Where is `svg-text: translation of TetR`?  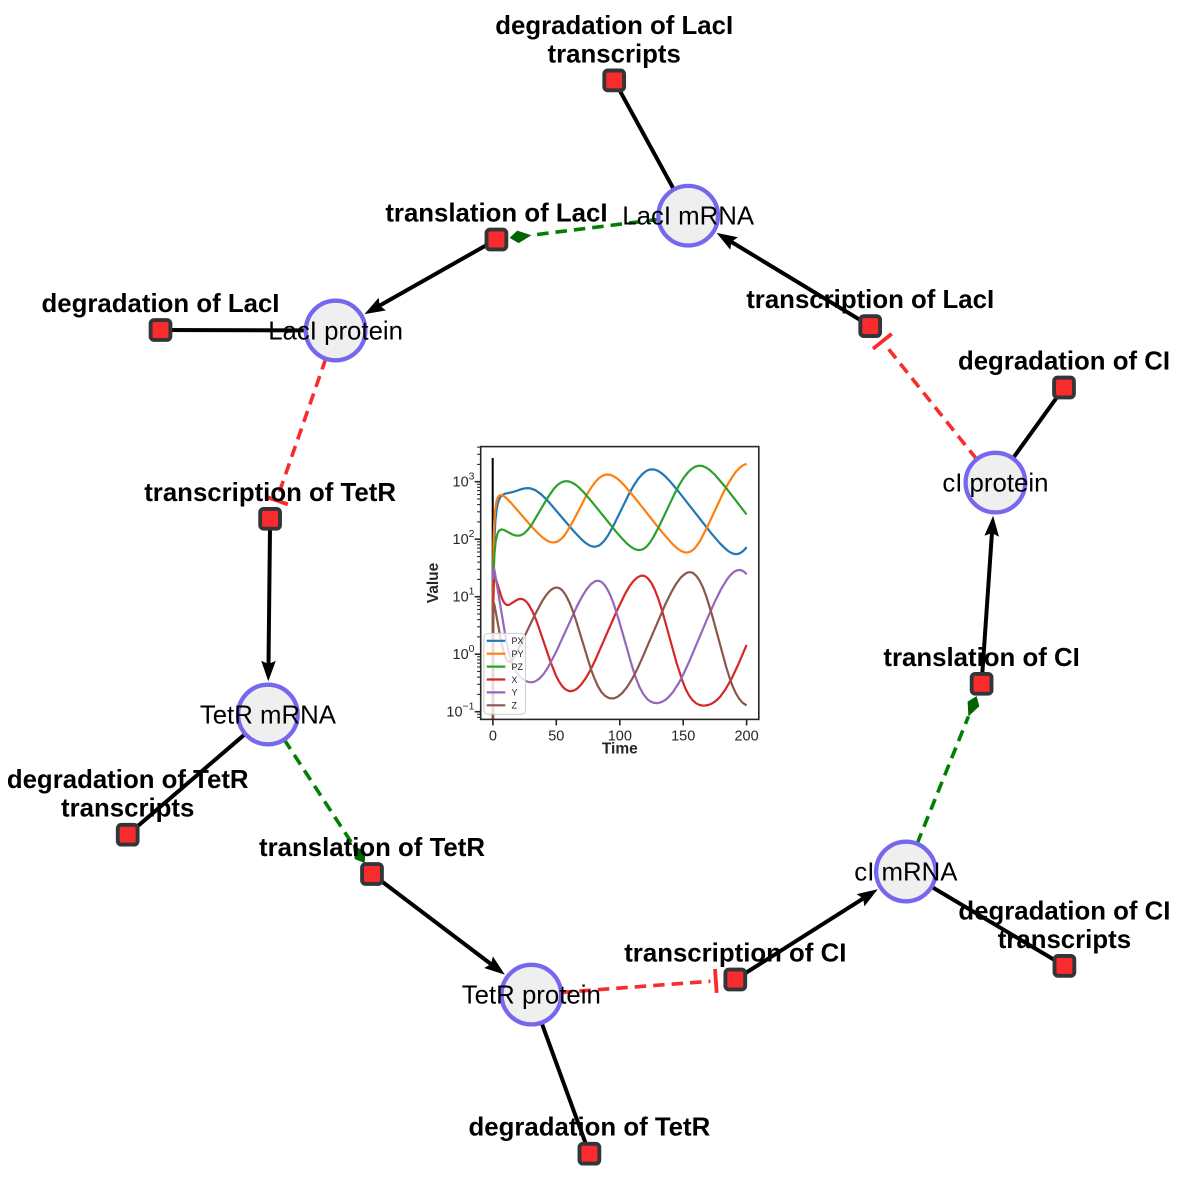 svg-text: translation of TetR is located at coordinates (372, 848).